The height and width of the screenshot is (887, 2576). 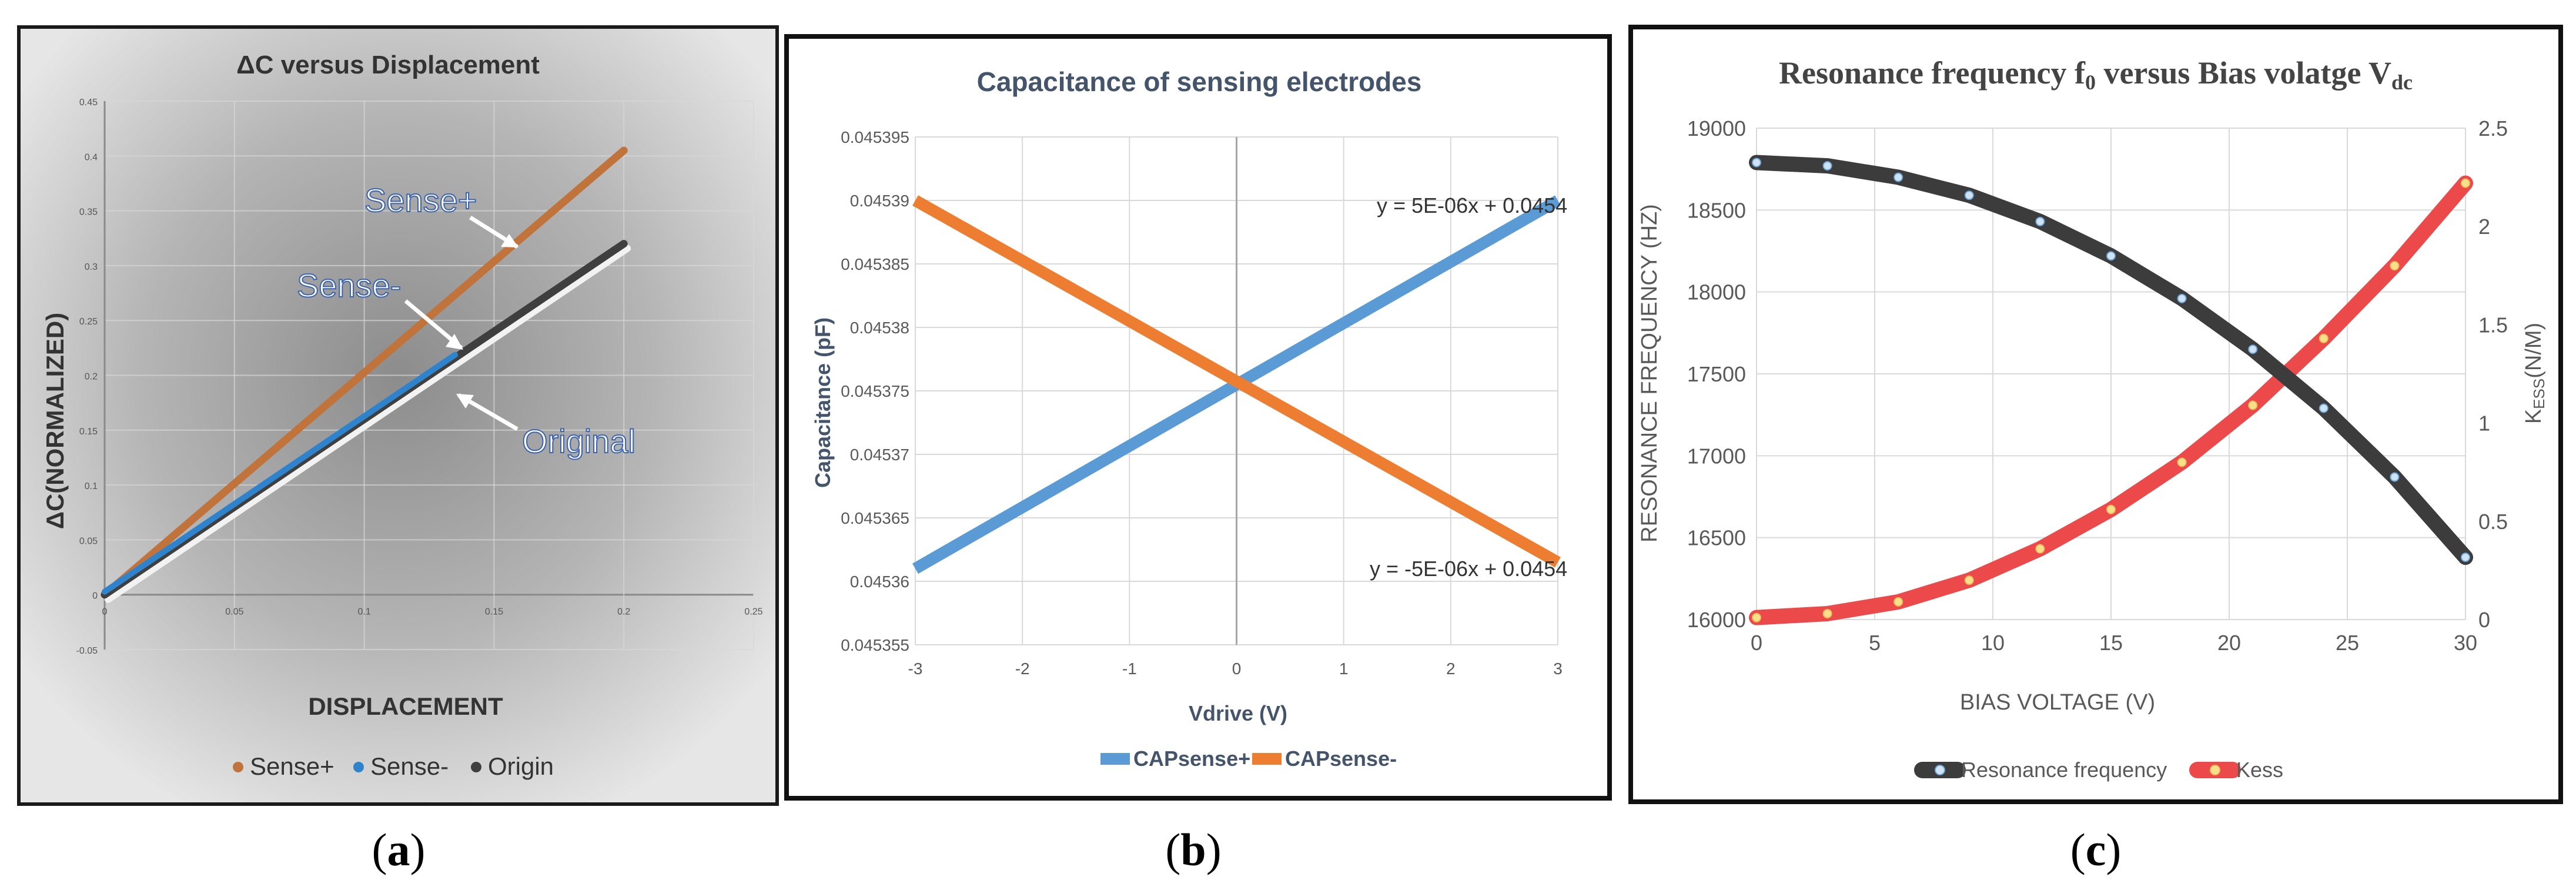 What do you see at coordinates (1129, 669) in the screenshot?
I see `x-tick-label-2: -1` at bounding box center [1129, 669].